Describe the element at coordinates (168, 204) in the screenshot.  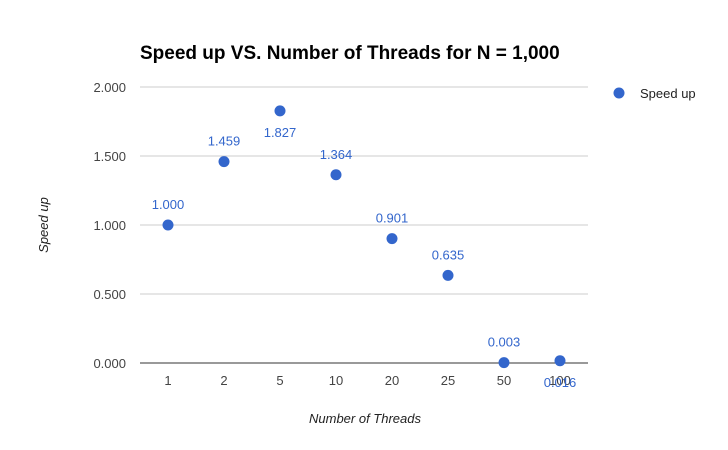
I see `data-label: 1.000` at that location.